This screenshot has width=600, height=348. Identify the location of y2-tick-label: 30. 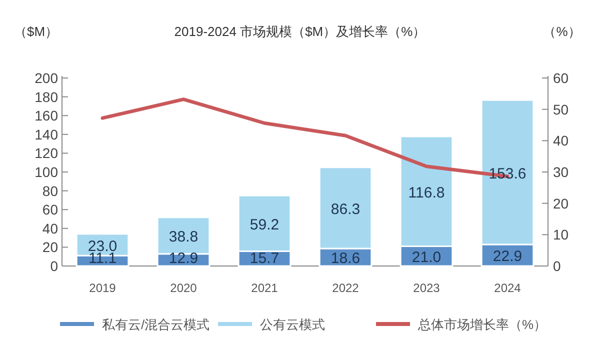
(561, 172).